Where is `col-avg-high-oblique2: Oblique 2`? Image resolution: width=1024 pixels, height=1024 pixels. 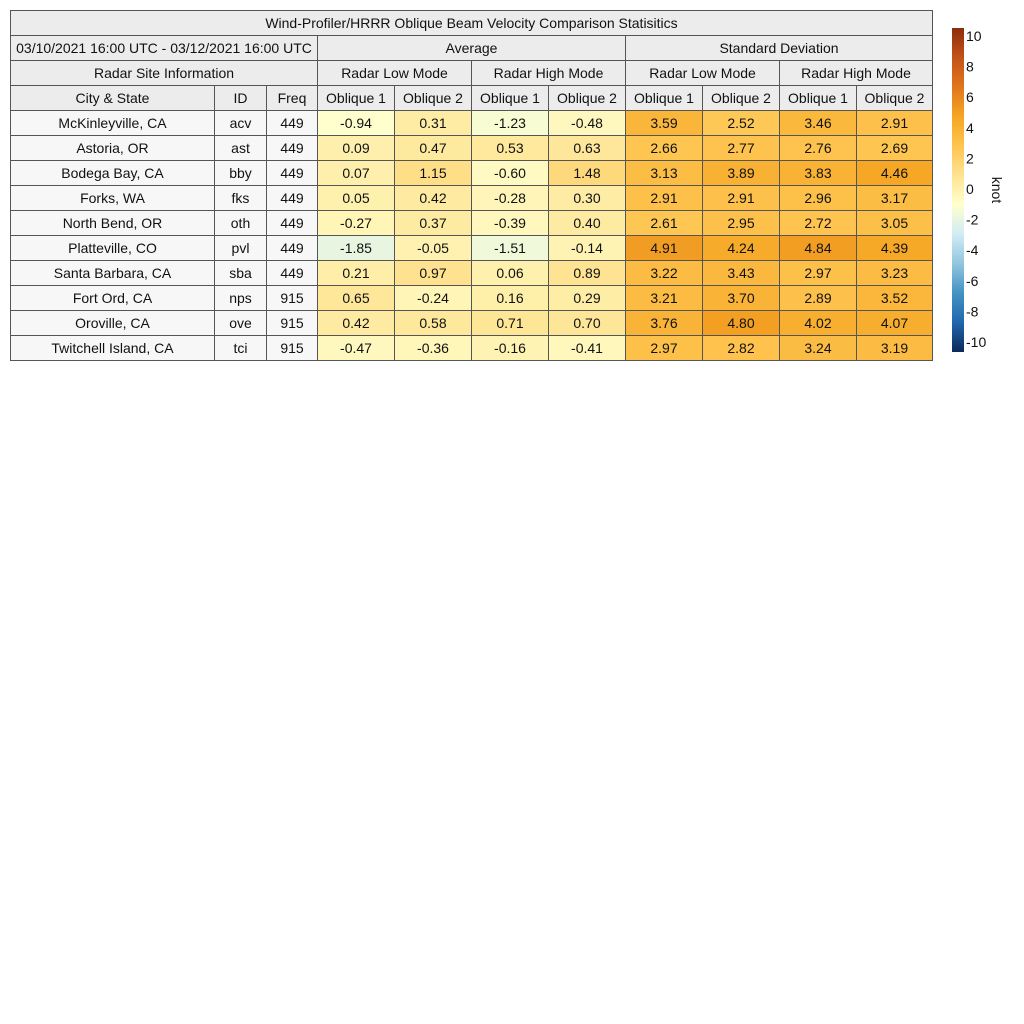 col-avg-high-oblique2: Oblique 2 is located at coordinates (587, 98).